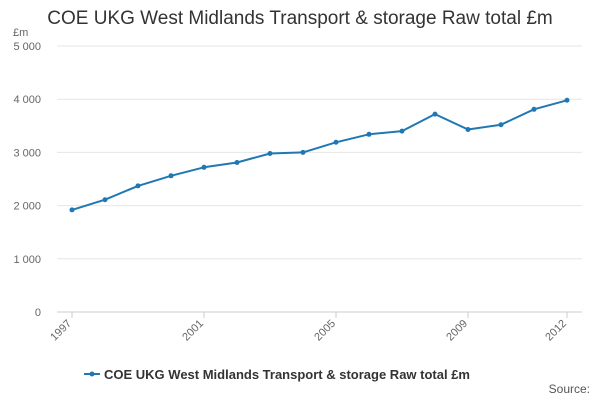 This screenshot has width=600, height=400. I want to click on legend-marker, so click(92, 374).